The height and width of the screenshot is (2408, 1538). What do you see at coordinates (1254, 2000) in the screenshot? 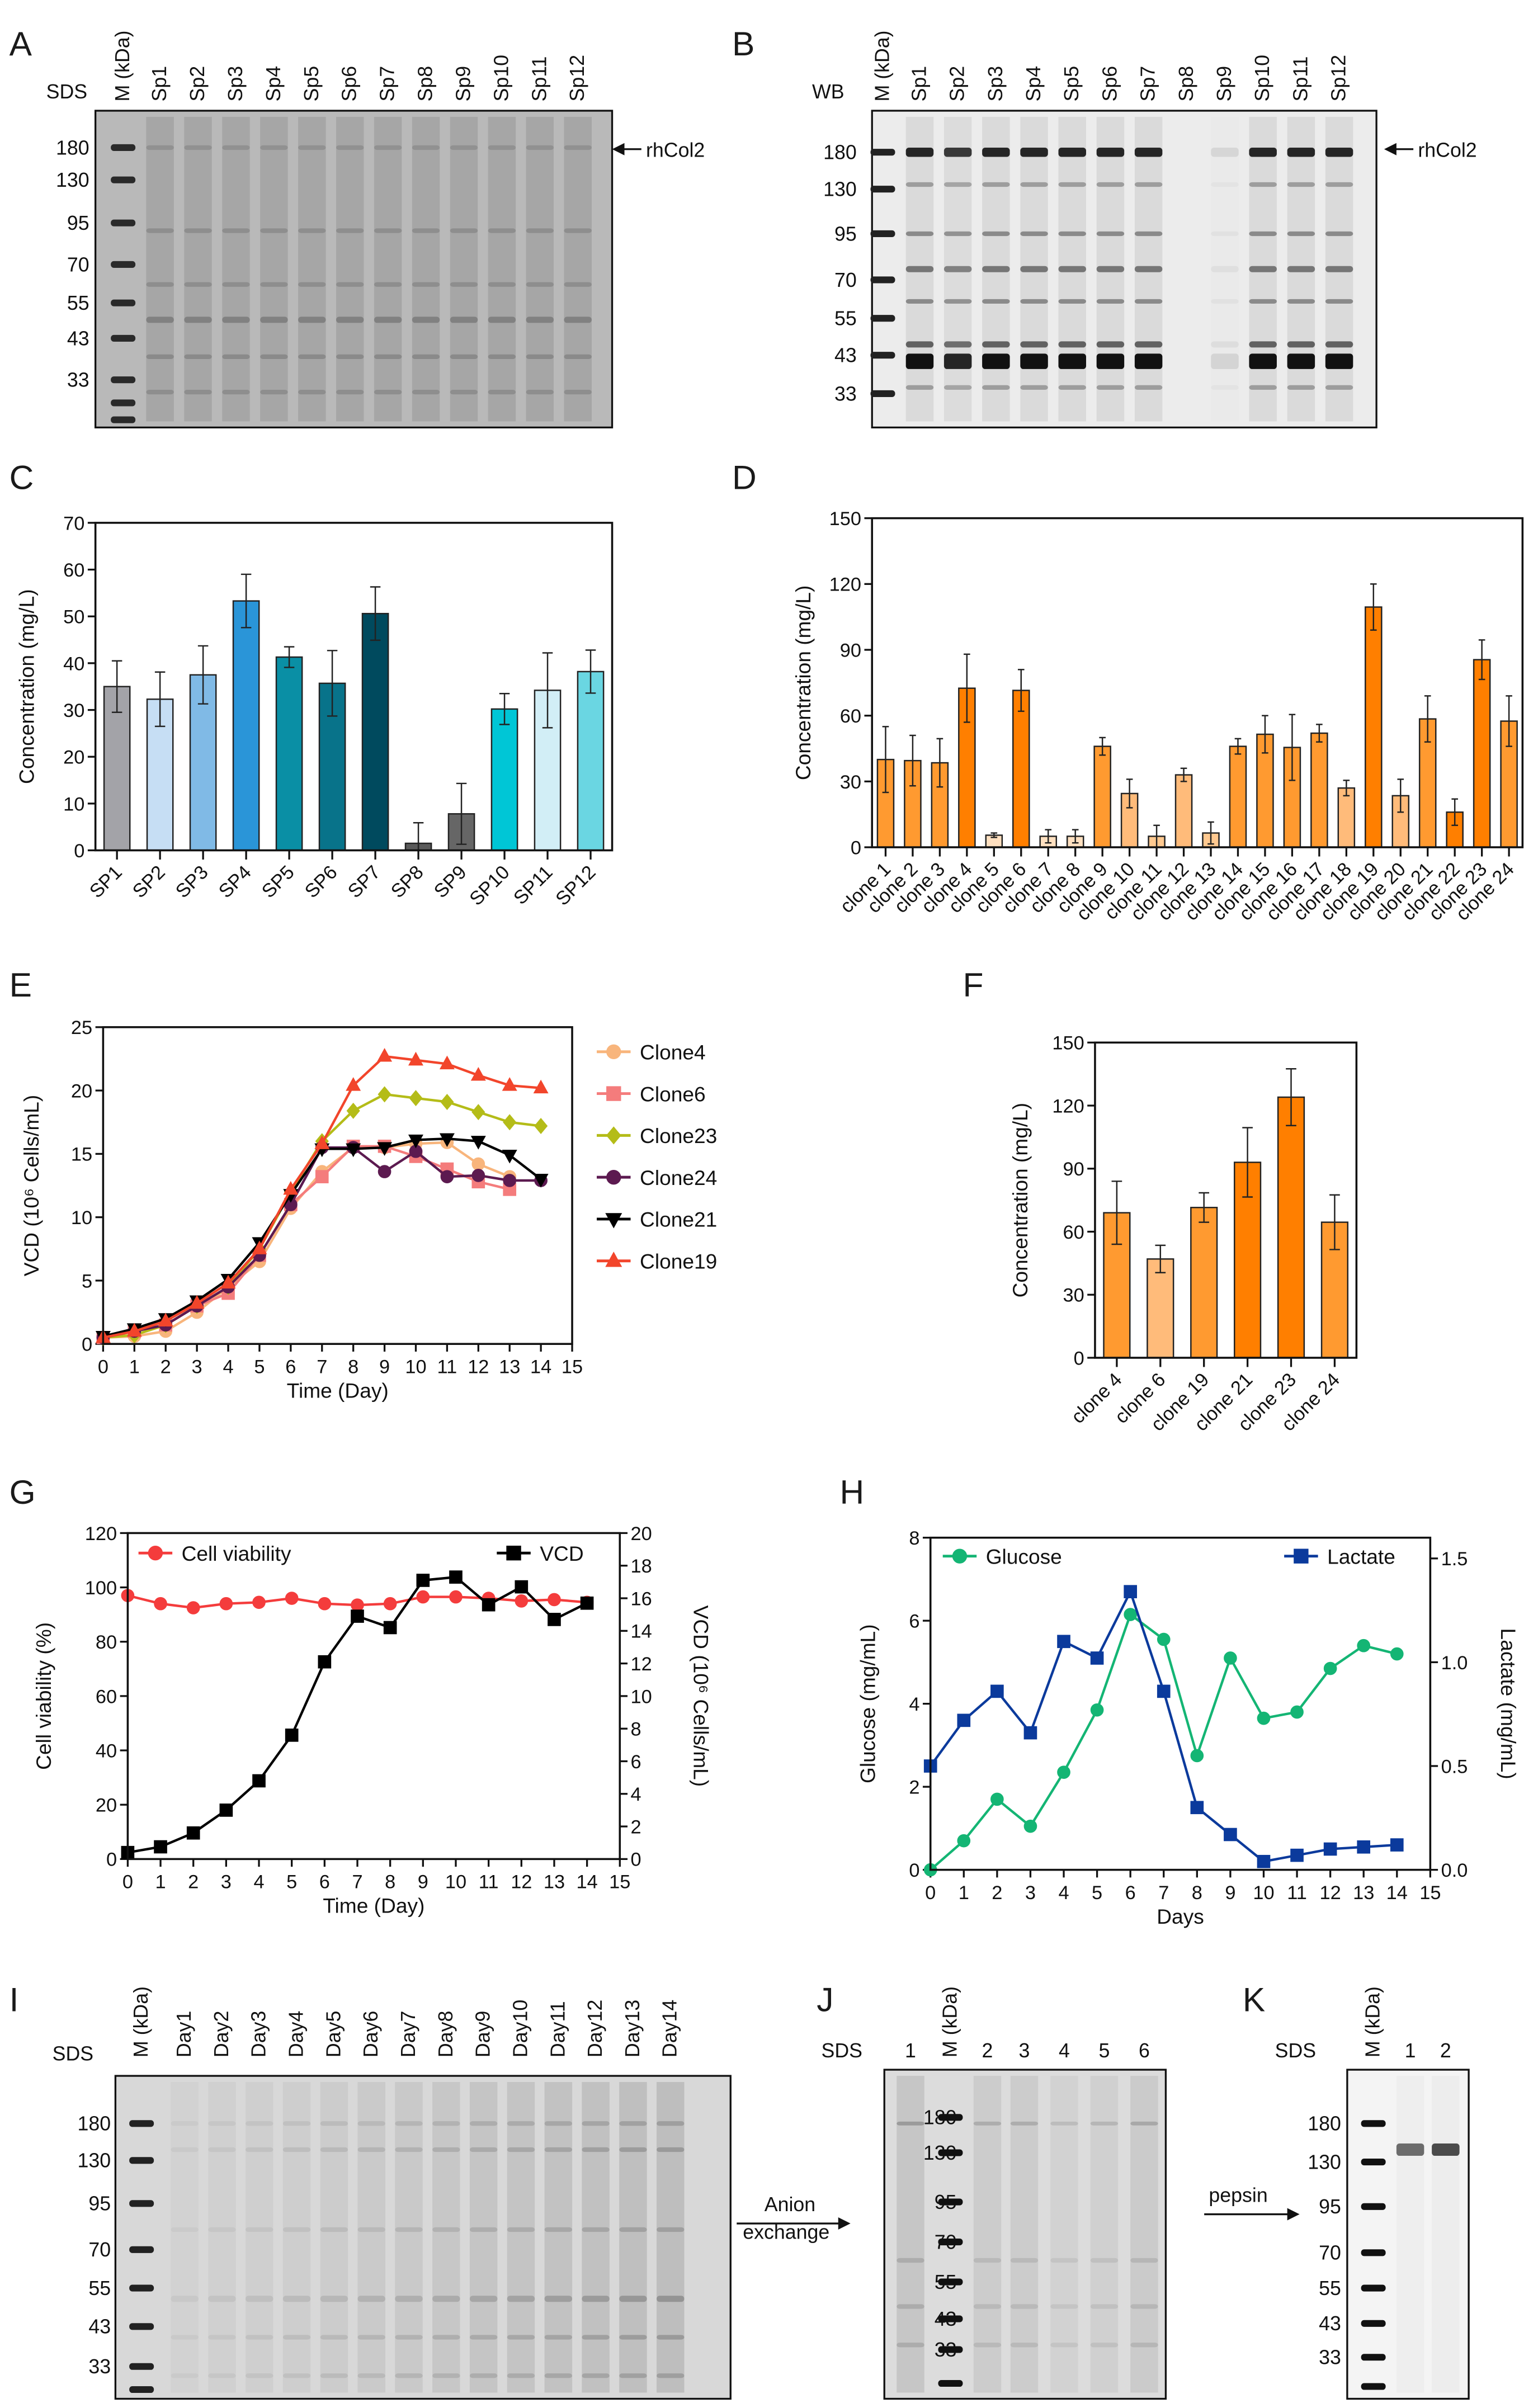
I see `panel-label-k: K` at bounding box center [1254, 2000].